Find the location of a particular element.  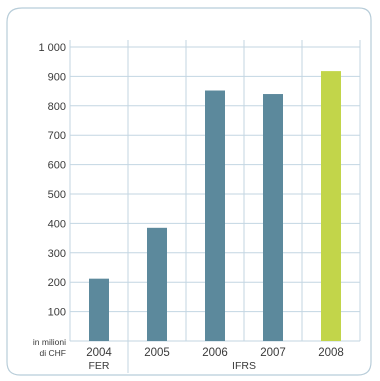

y-axis-ticks: 100 200 300 400 500 600 700 800 900 1 000 is located at coordinates (52, 180).